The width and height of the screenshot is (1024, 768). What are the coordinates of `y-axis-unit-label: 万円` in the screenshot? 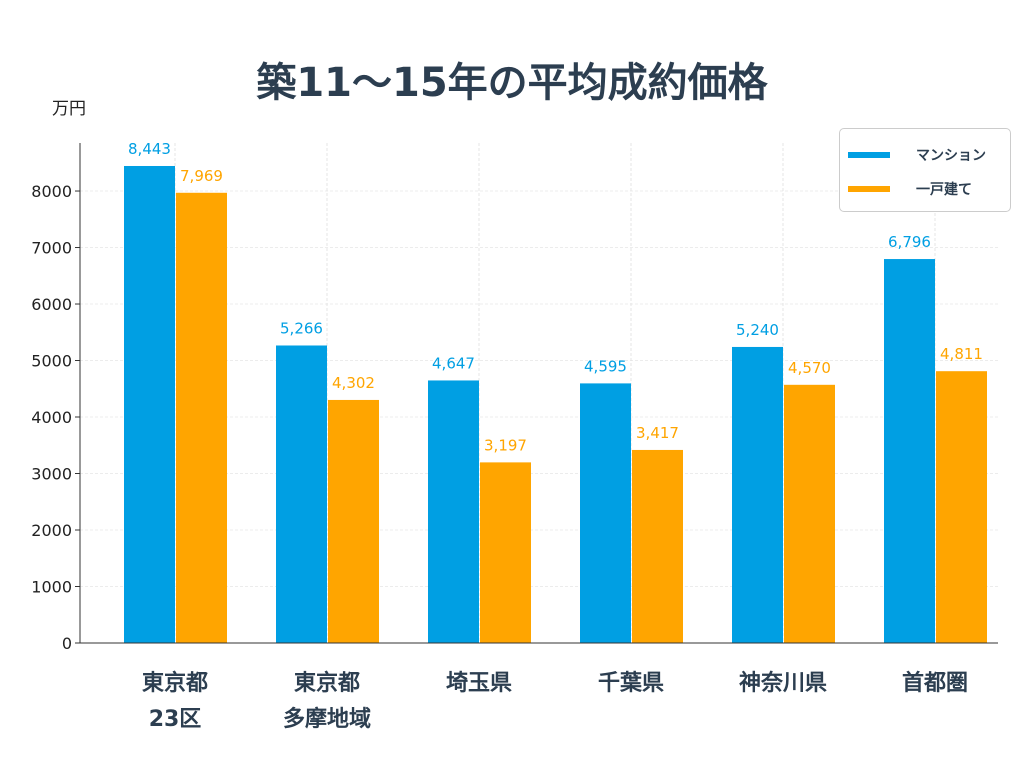 It's located at (69, 109).